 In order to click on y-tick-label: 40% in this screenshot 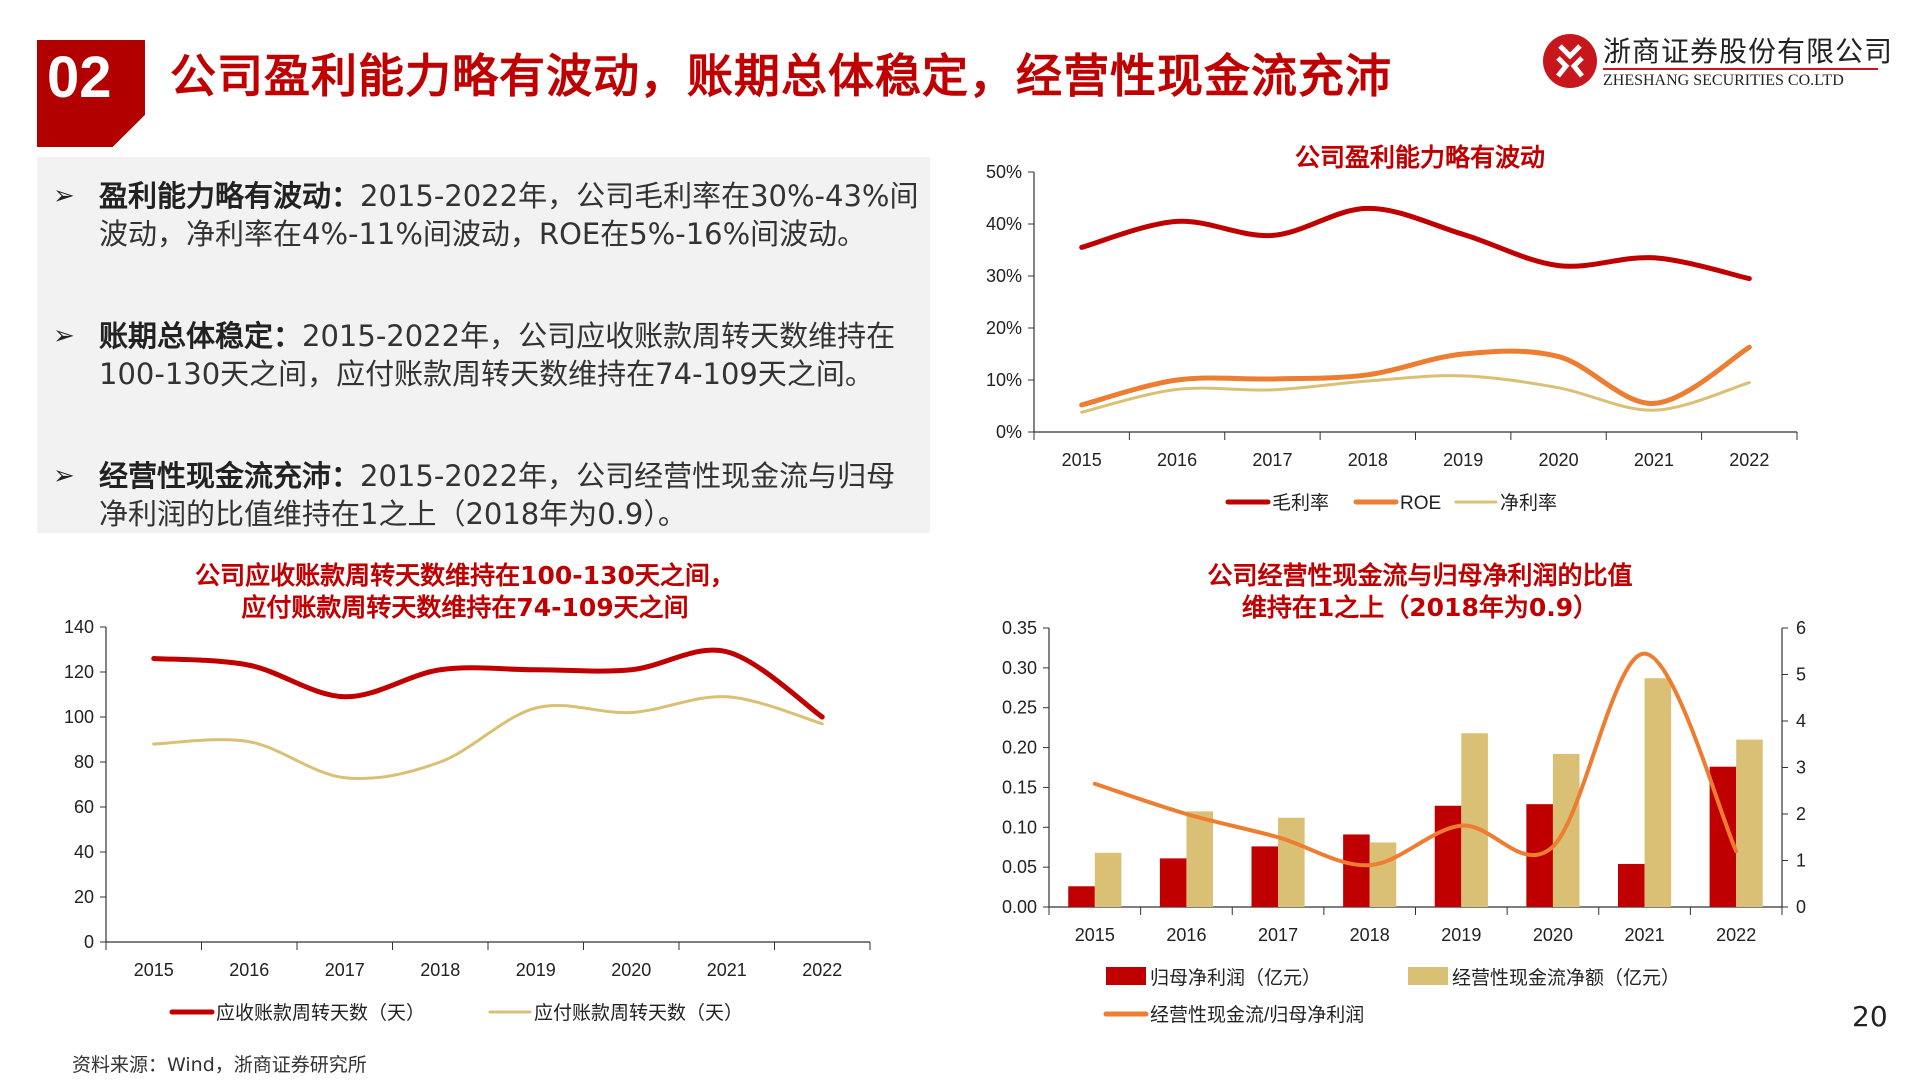, I will do `click(1004, 224)`.